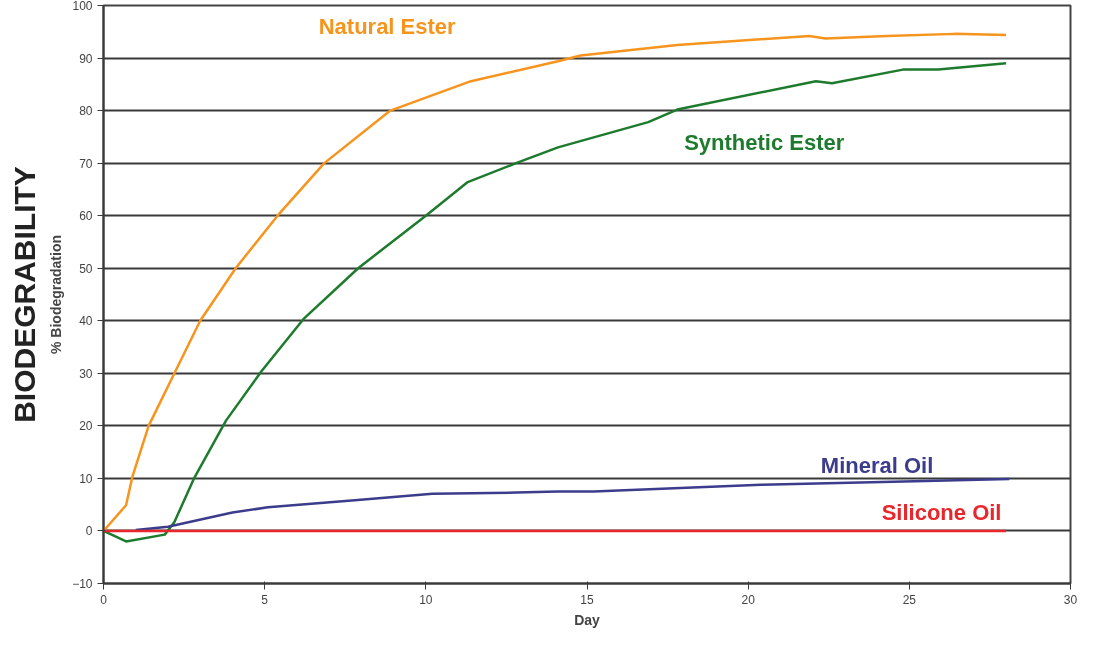 The height and width of the screenshot is (652, 1113). What do you see at coordinates (86, 111) in the screenshot?
I see `y-tick-label: 80` at bounding box center [86, 111].